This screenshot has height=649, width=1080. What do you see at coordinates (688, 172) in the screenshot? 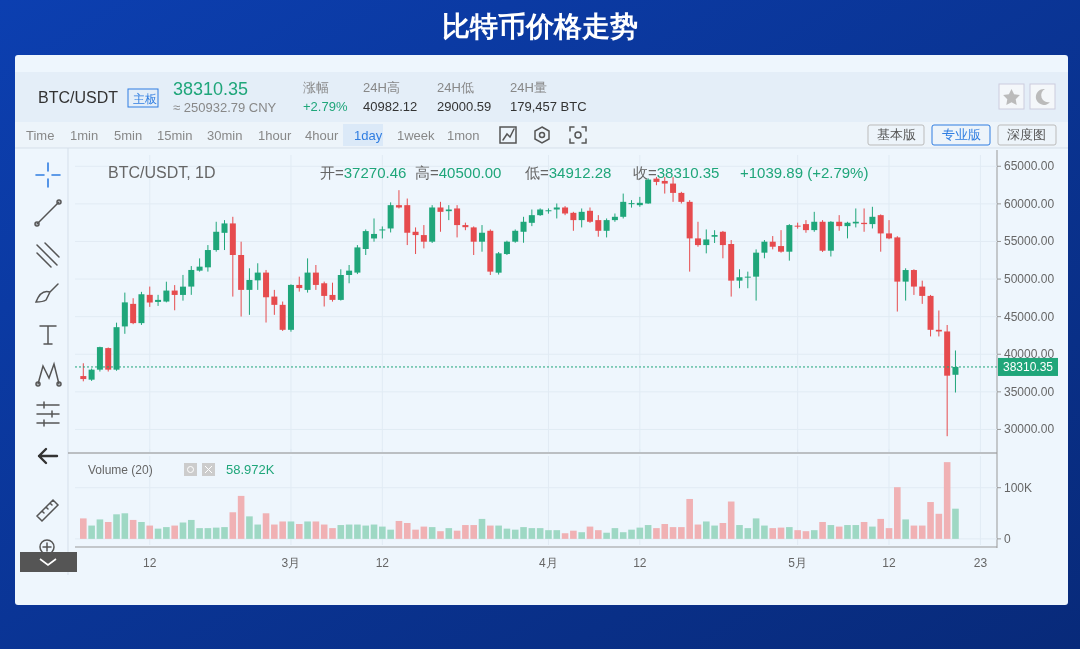
I see `annotation: 38310.35` at bounding box center [688, 172].